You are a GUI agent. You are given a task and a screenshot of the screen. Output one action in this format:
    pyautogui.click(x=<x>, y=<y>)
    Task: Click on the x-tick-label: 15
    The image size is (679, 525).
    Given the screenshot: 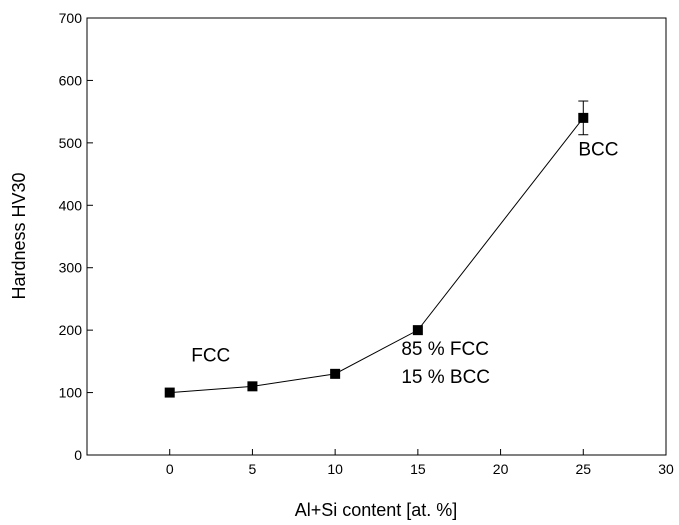 What is the action you would take?
    pyautogui.click(x=418, y=469)
    